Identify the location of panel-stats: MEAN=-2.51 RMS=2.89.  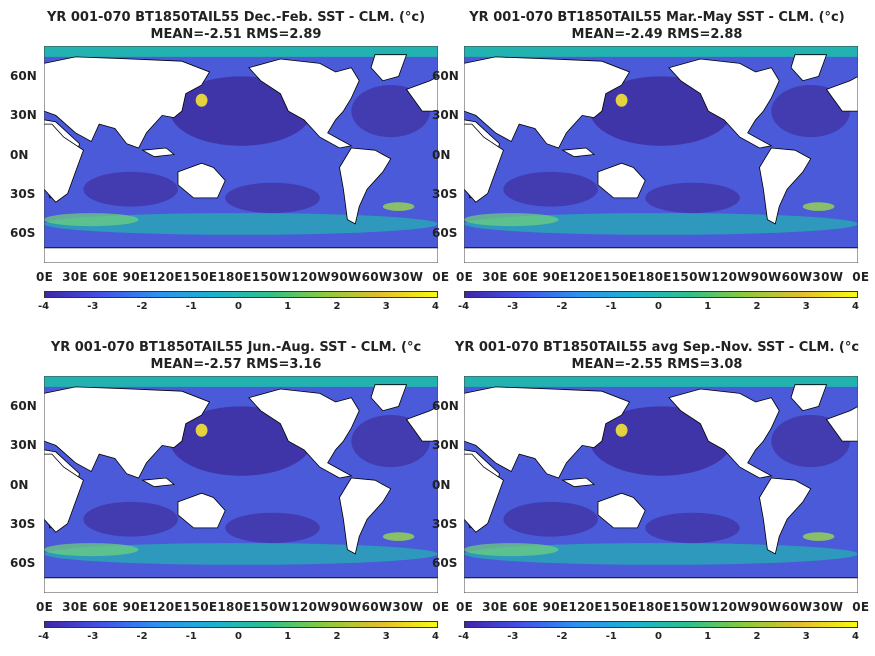
(236, 34).